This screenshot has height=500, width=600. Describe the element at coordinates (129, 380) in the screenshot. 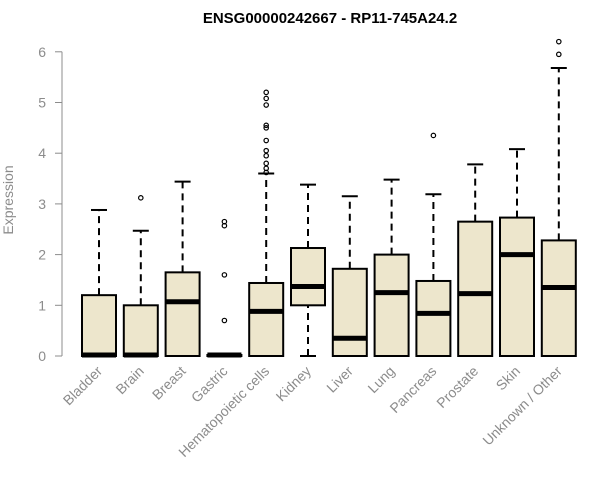

I see `x-tick-label: Brain` at that location.